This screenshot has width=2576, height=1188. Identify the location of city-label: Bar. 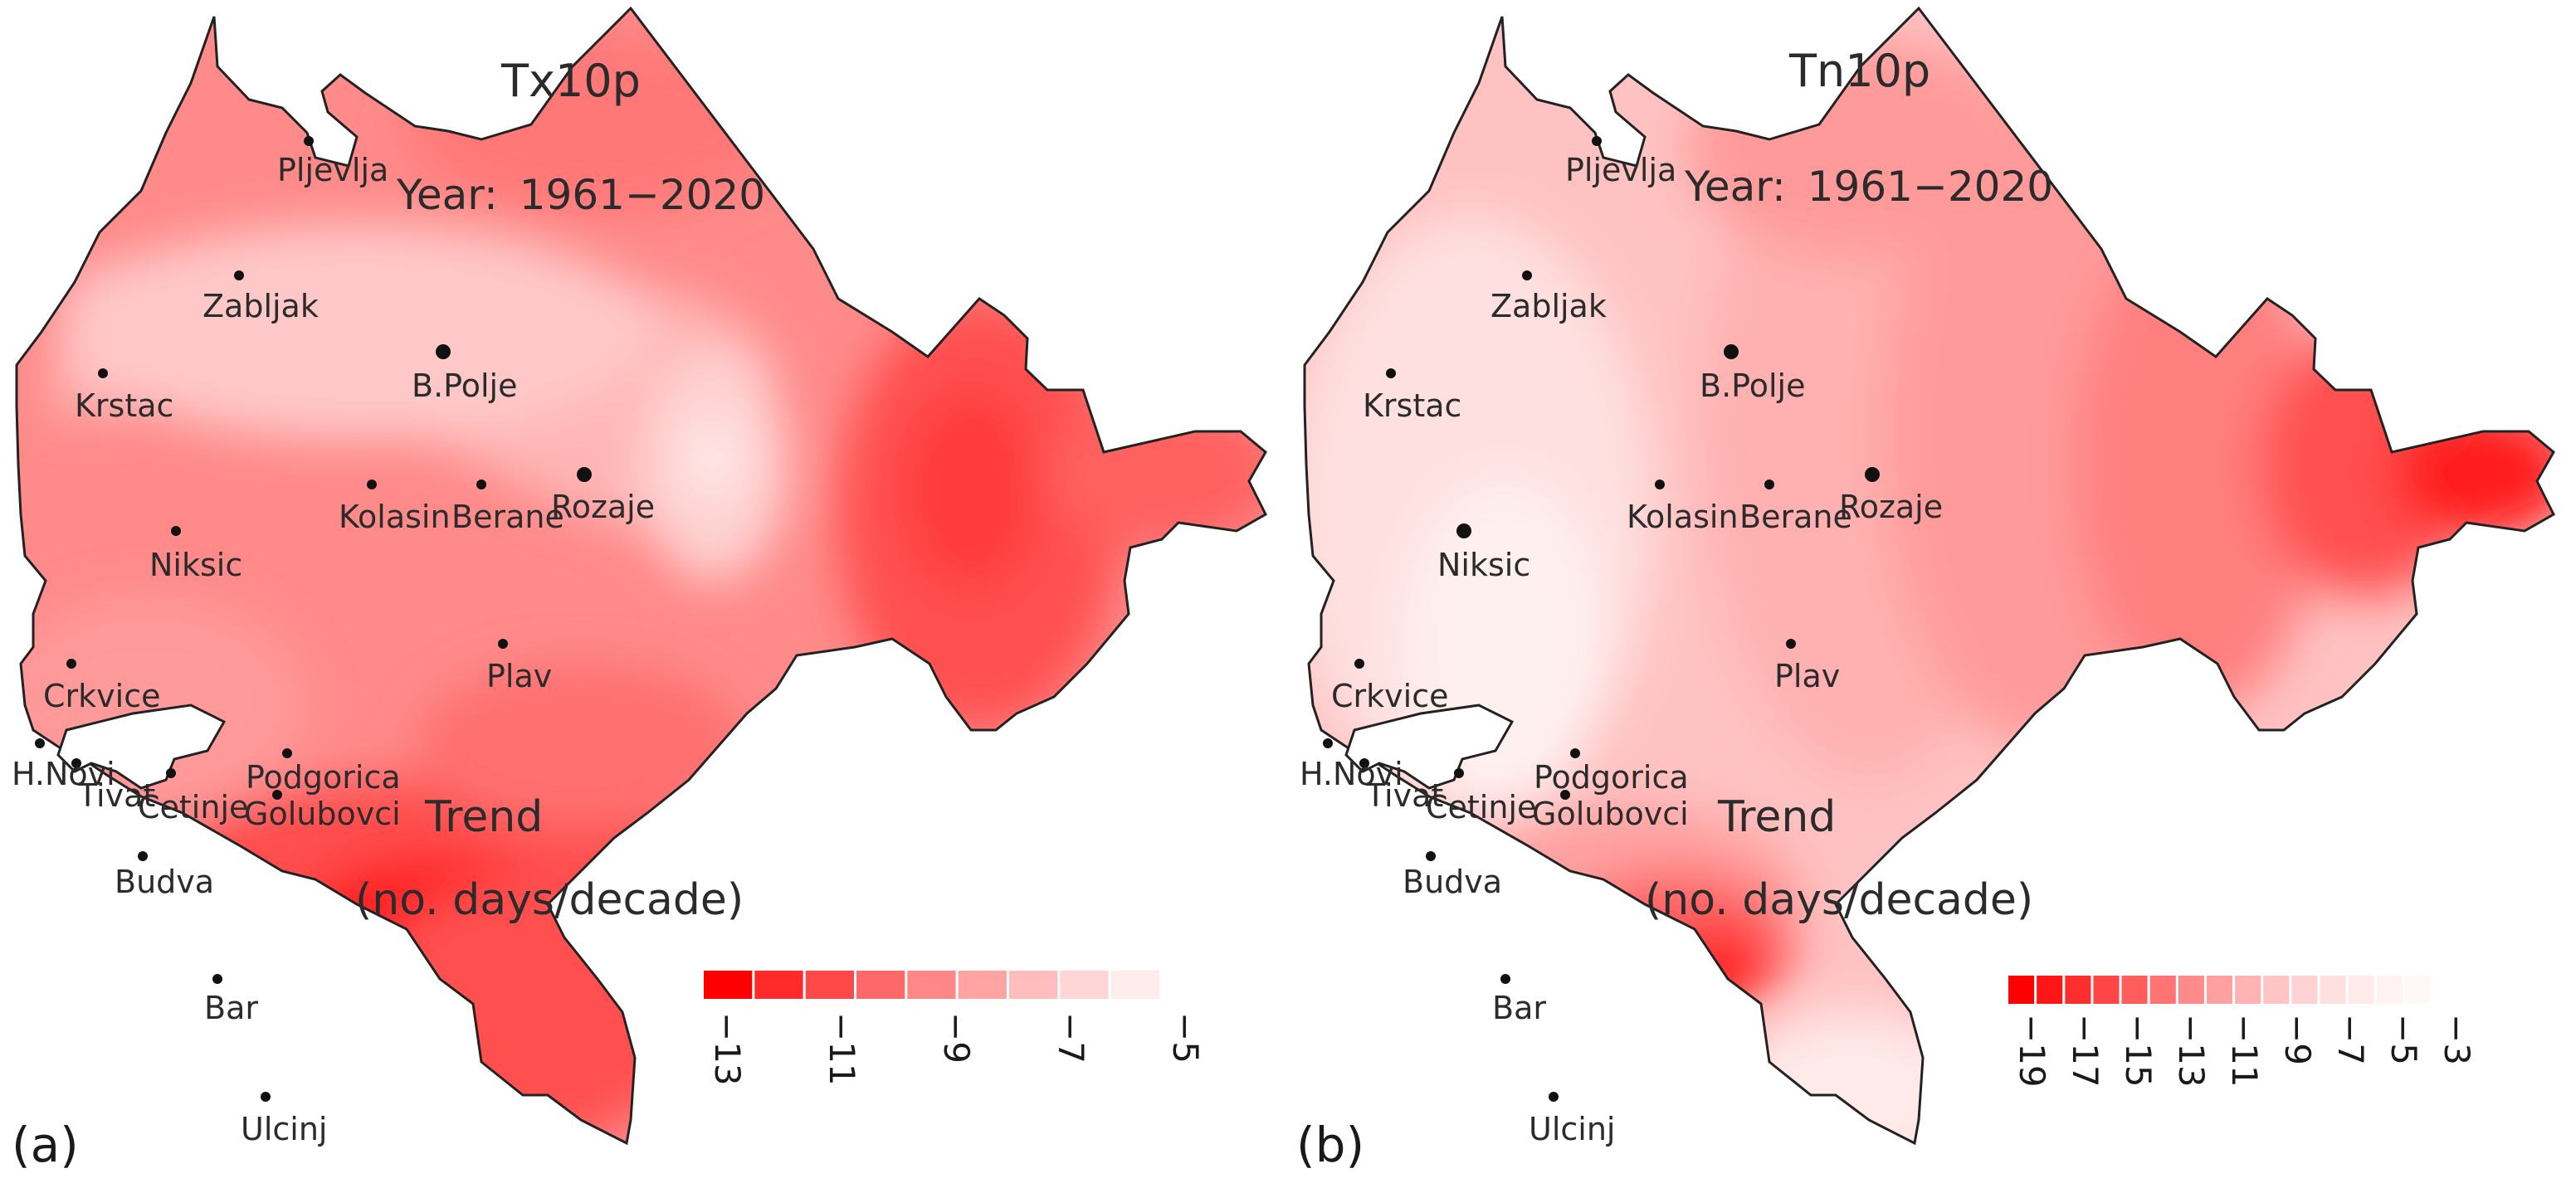
(231, 1008).